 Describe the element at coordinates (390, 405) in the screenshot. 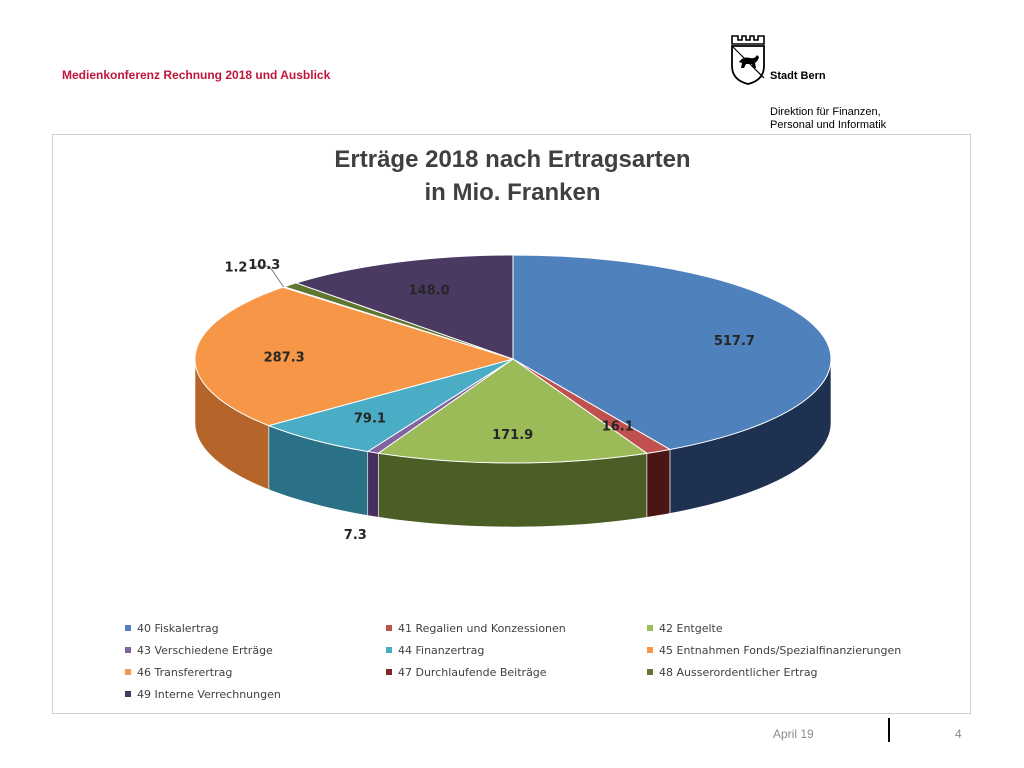

I see `pie-slice-44-finanzertrag` at that location.